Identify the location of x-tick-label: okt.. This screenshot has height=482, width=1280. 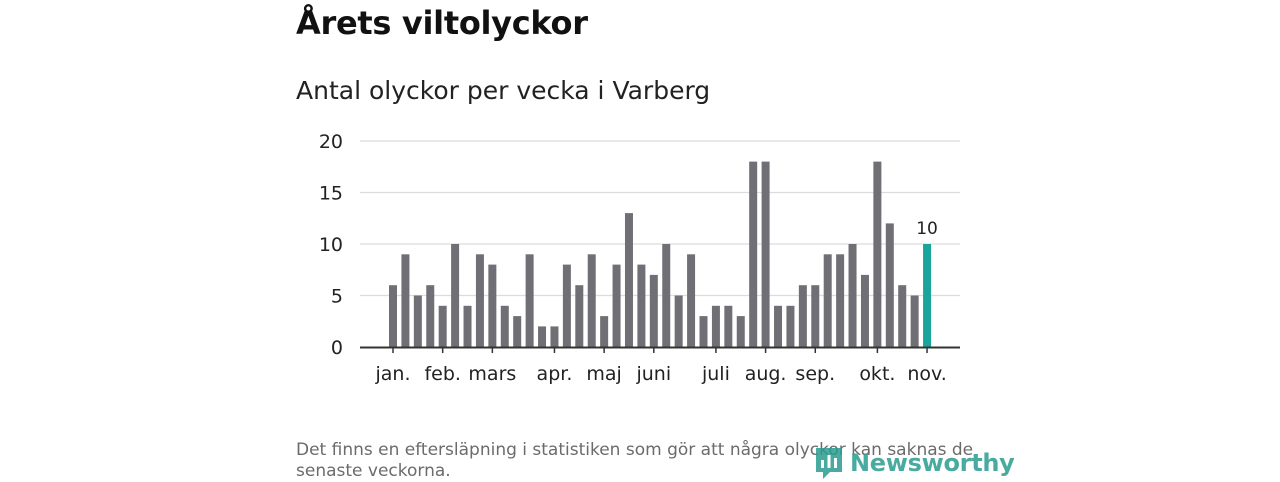
(877, 374).